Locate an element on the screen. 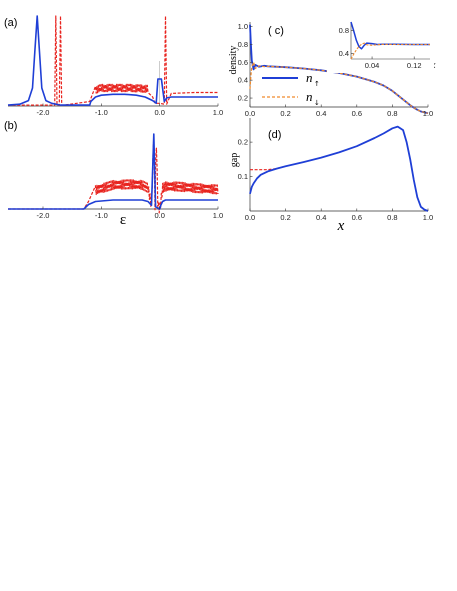 This screenshot has height=591, width=457. panel-b-series-up is located at coordinates (113, 171).